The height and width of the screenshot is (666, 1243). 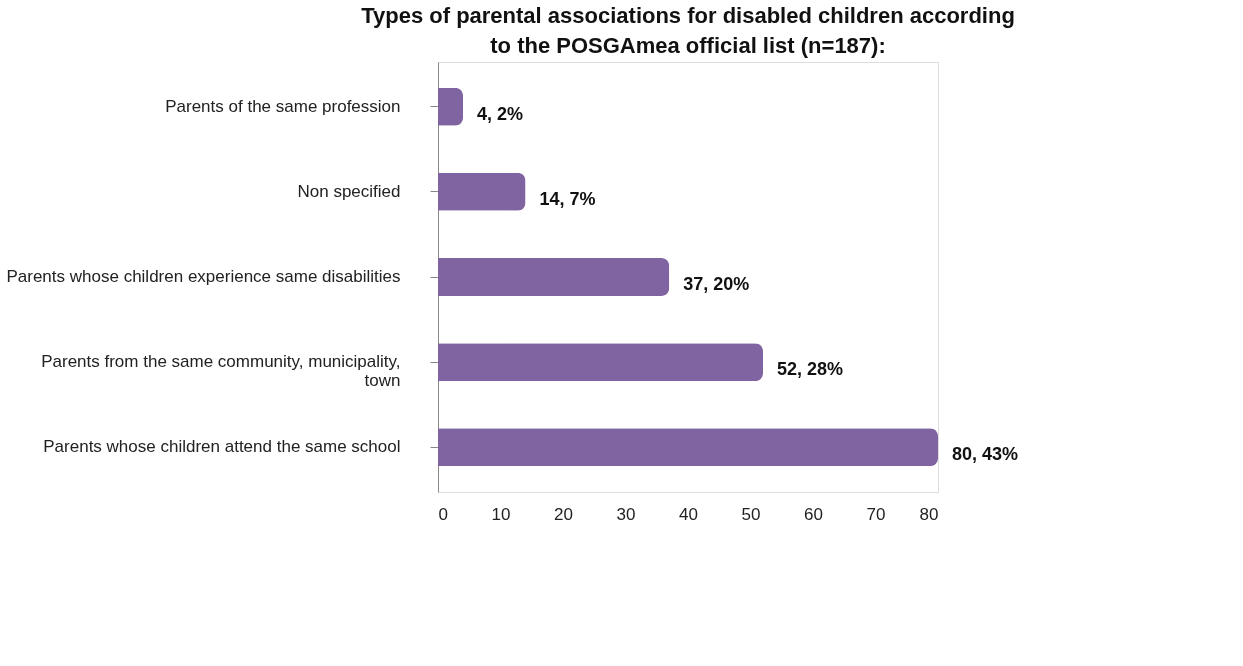 I want to click on y-tick-label: Non specified, so click(x=349, y=191).